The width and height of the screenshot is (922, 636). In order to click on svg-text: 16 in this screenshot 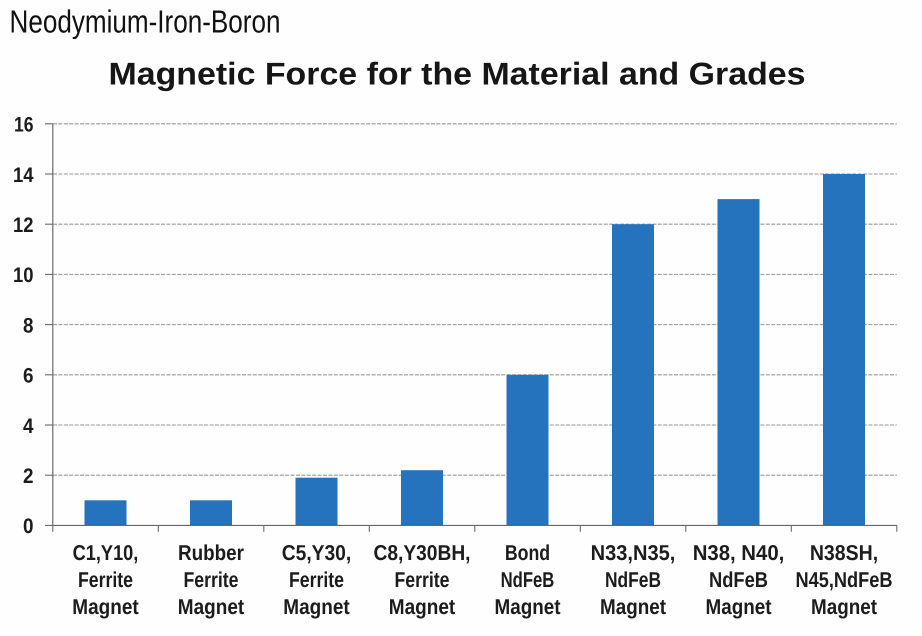, I will do `click(24, 125)`.